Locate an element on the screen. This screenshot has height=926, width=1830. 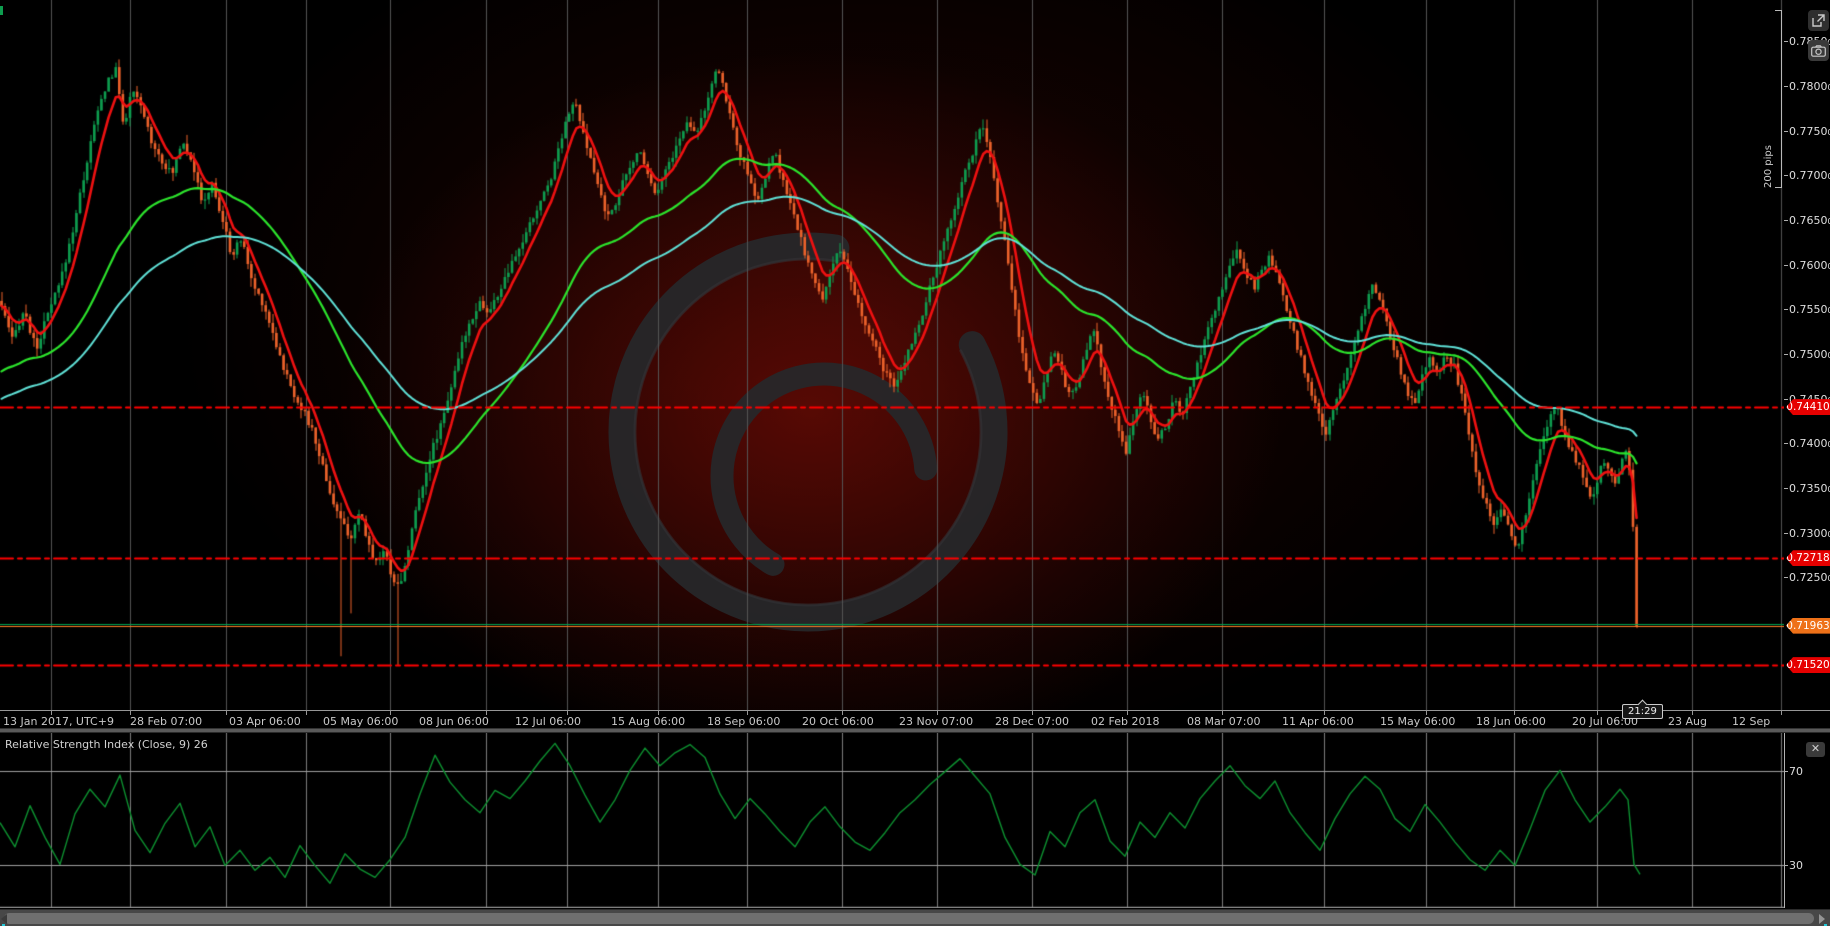
camera-icon is located at coordinates (1818, 50).